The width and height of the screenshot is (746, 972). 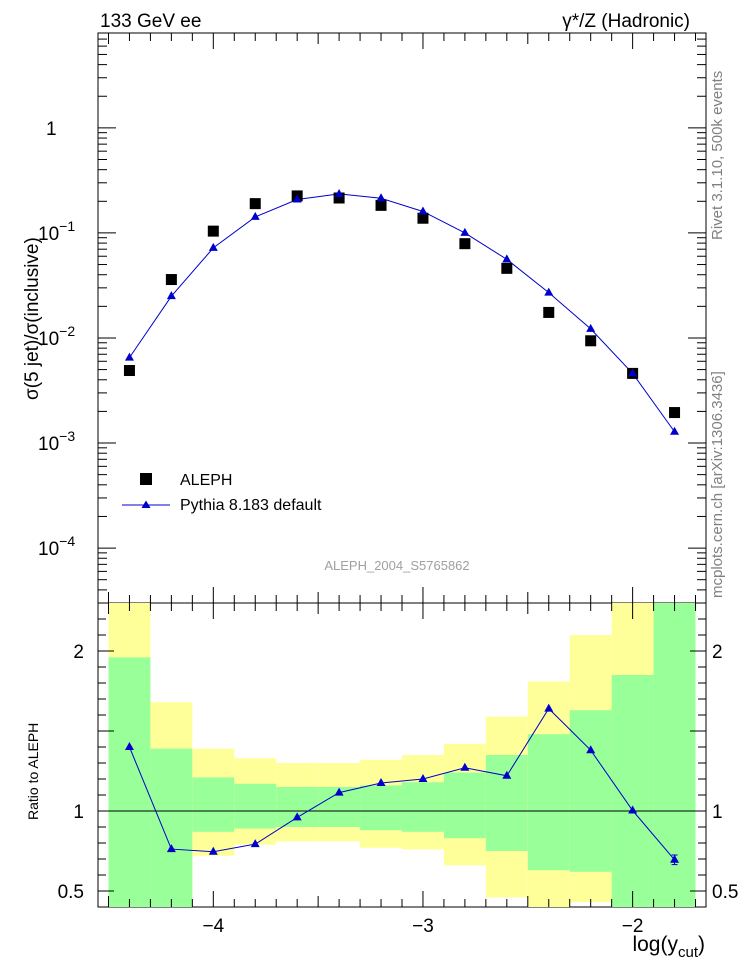 I want to click on ratio-series-line, so click(x=401, y=784).